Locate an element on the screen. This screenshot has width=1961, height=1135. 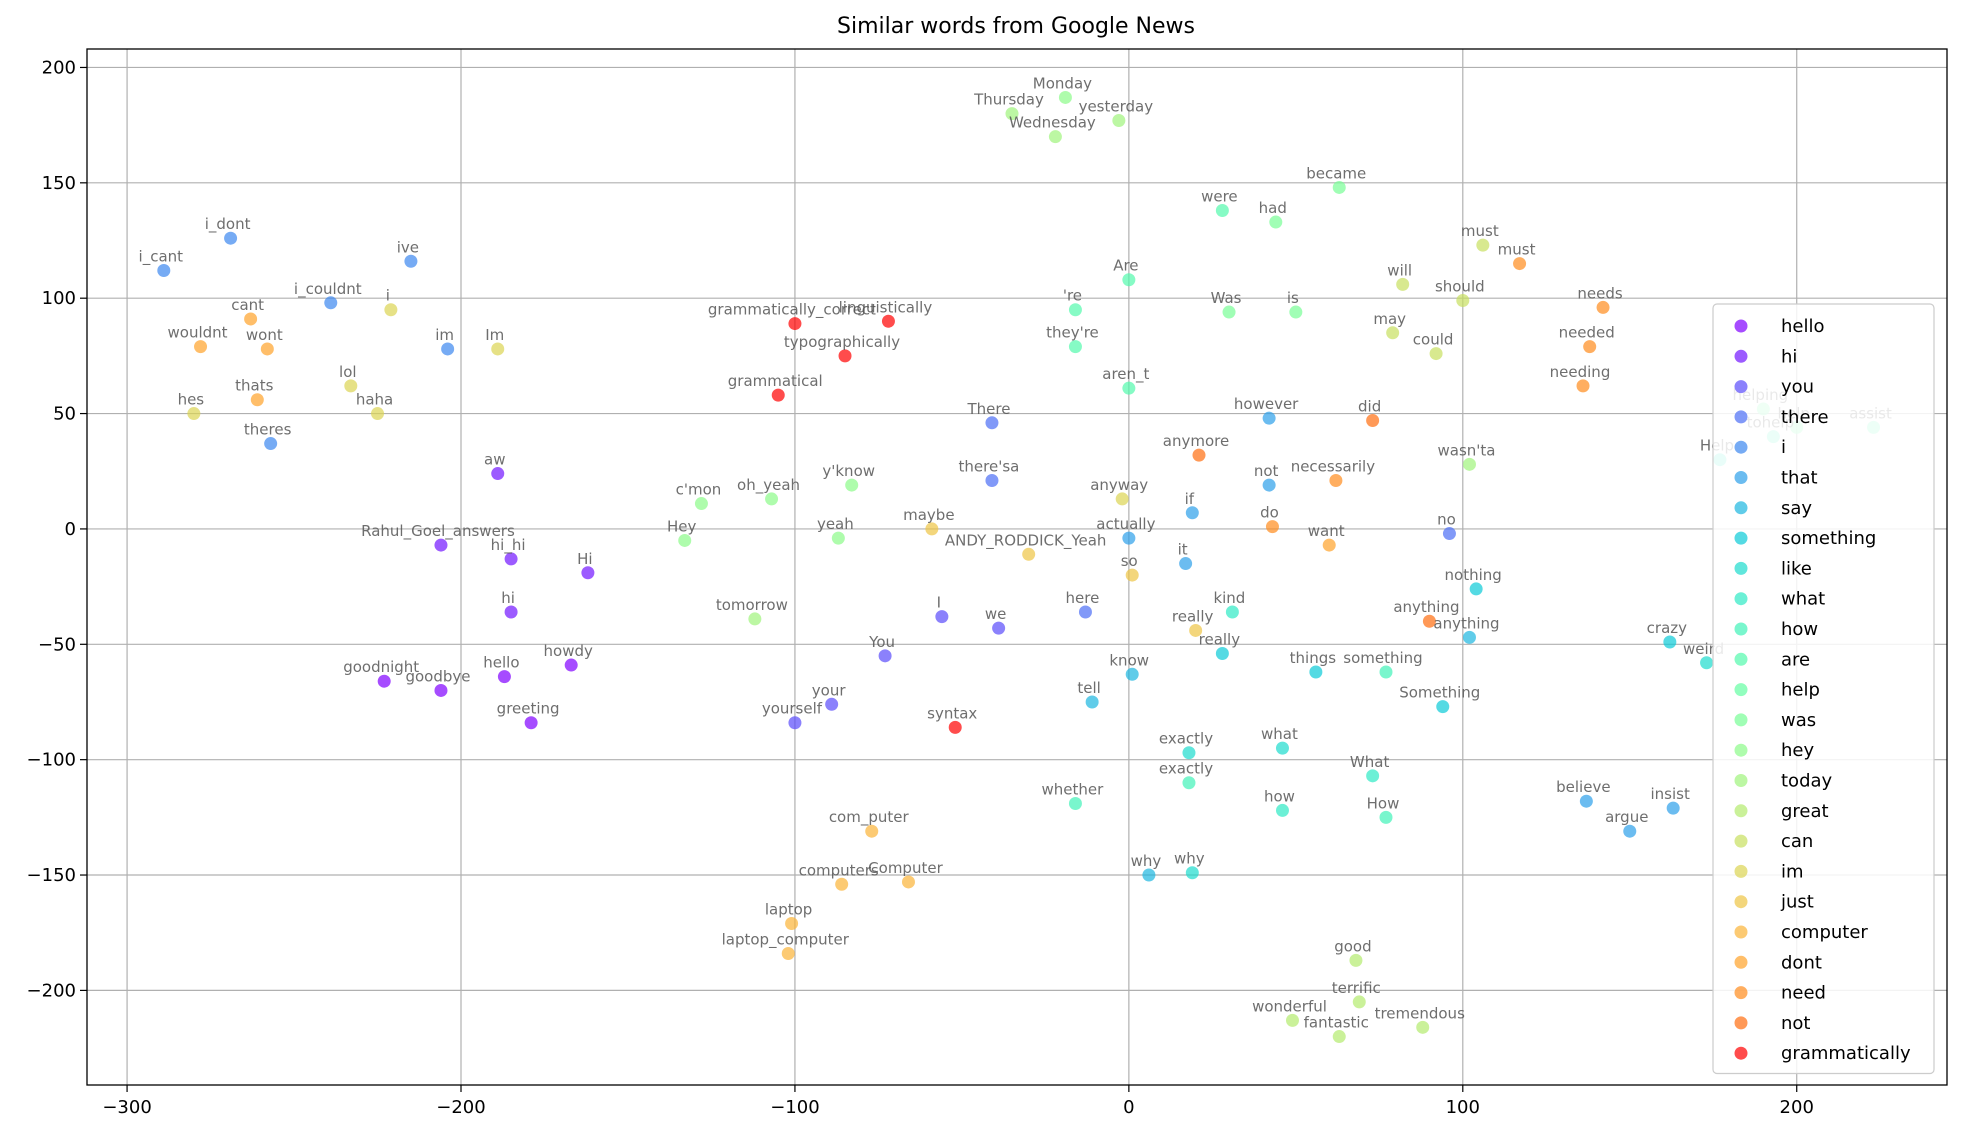
point-label: anything is located at coordinates (1426, 607).